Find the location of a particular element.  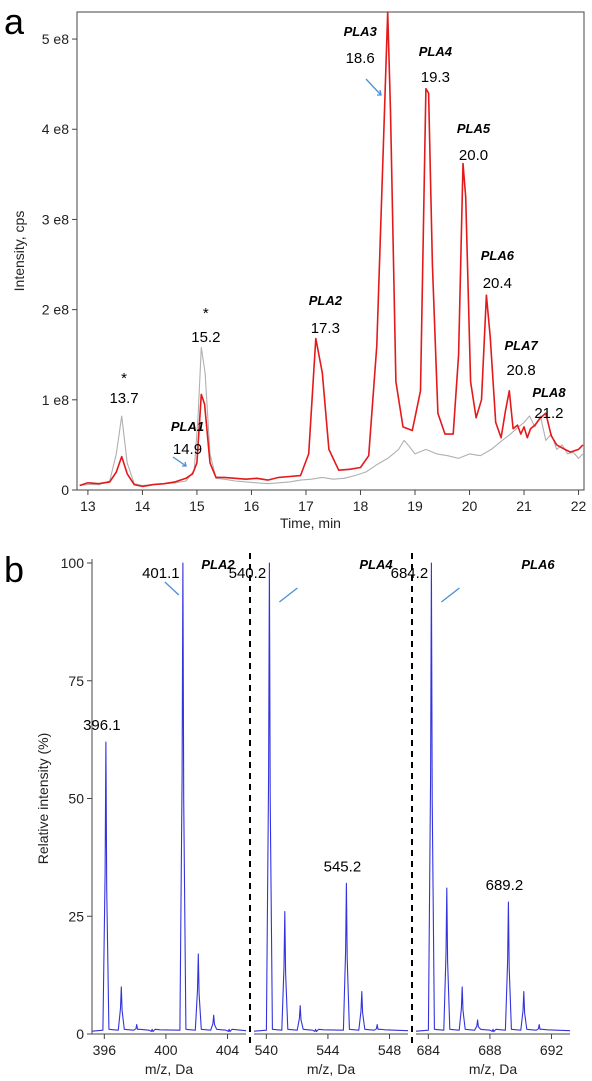

x-tick-label: 684 is located at coordinates (429, 1050).